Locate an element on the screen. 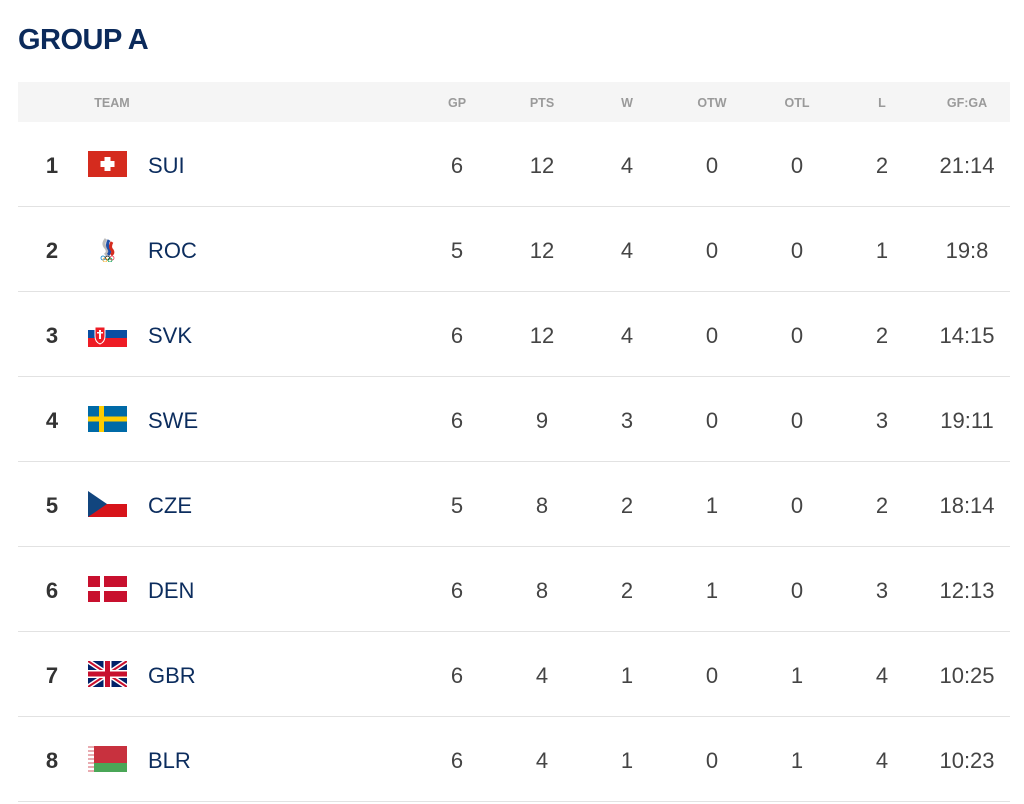 The height and width of the screenshot is (804, 1024). group-title: GROUP A is located at coordinates (83, 40).